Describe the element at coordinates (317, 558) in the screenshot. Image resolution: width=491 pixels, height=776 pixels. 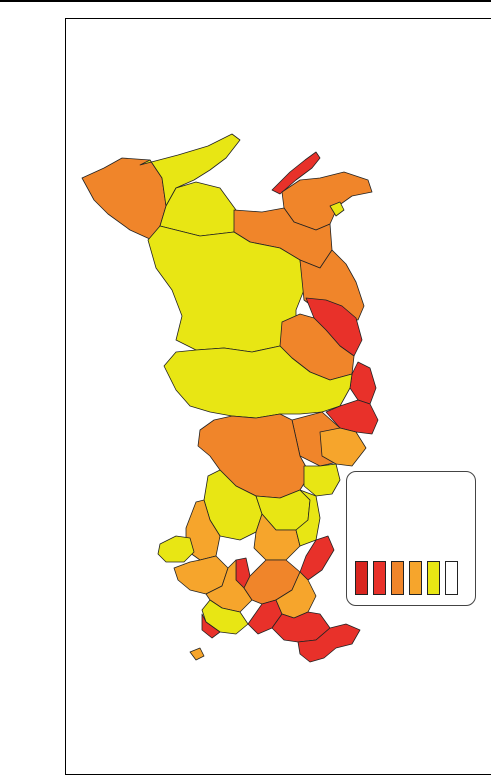
I see `region-south-red-strip` at that location.